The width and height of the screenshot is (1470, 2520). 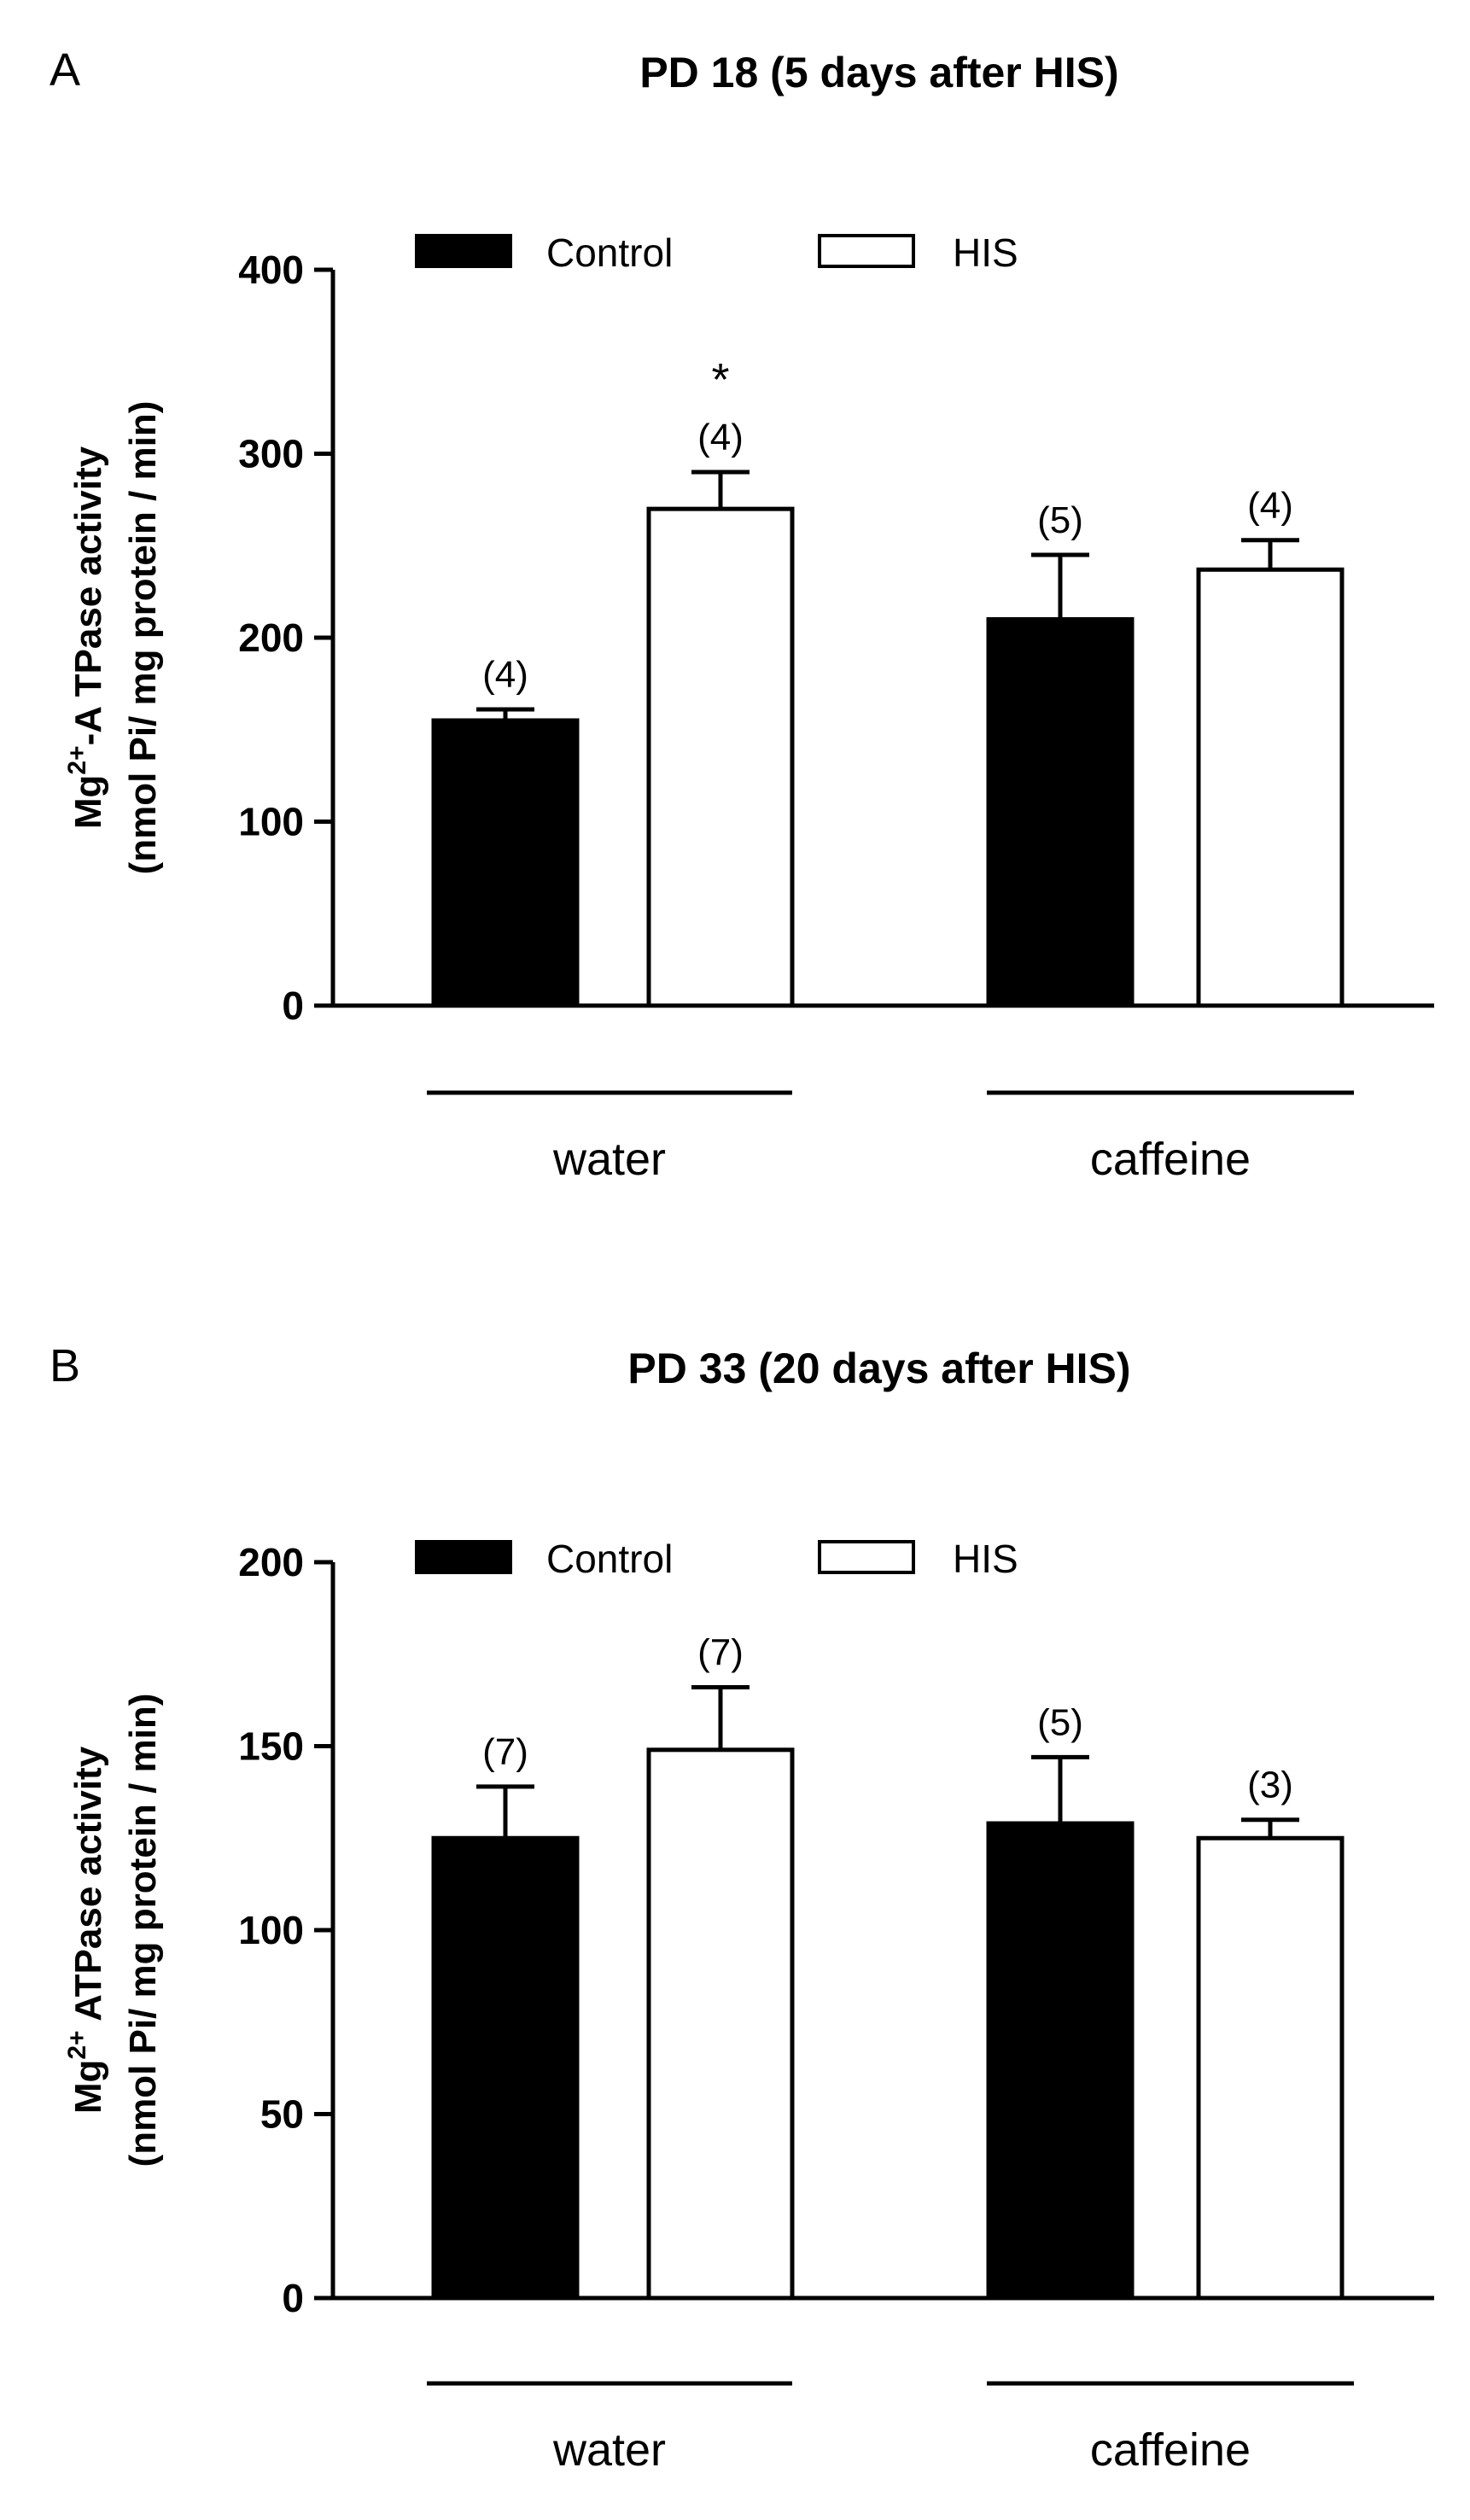 I want to click on y-axis-label: Mg2+-A TPase activity, so click(x=86, y=637).